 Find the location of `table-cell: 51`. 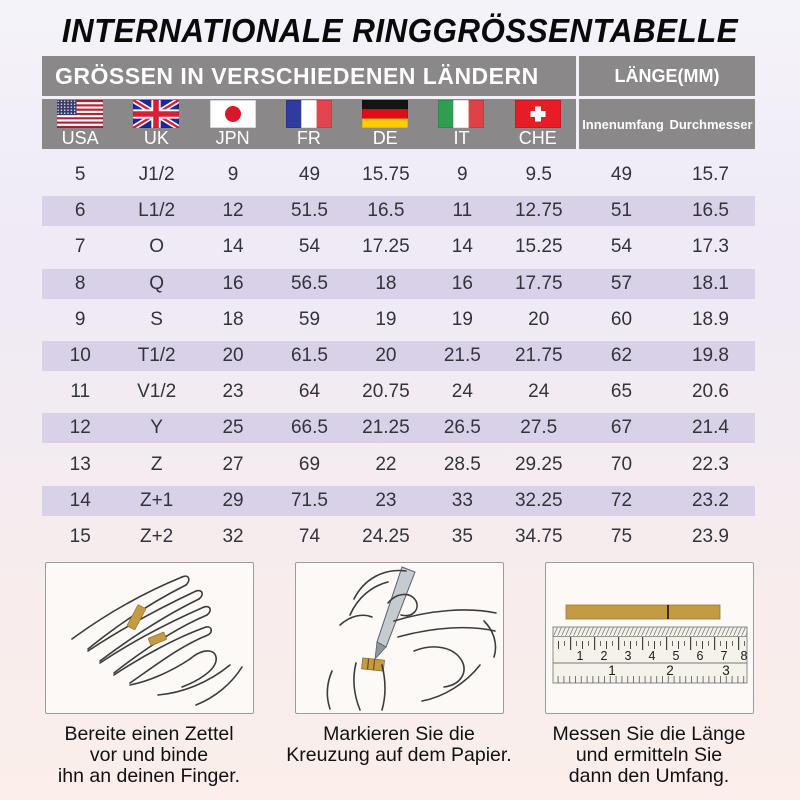

table-cell: 51 is located at coordinates (621, 211).